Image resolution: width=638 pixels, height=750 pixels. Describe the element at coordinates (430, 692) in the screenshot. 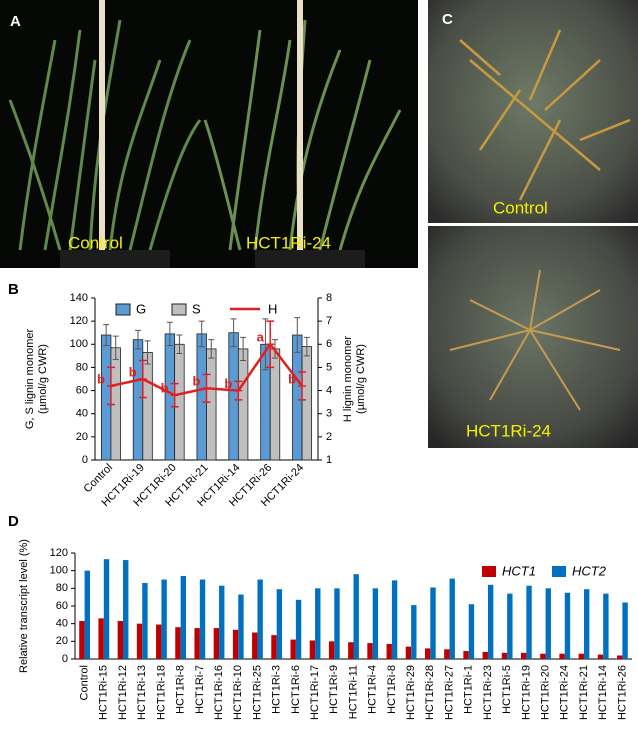

I see `x-tick-label: HCT1Ri-28` at that location.